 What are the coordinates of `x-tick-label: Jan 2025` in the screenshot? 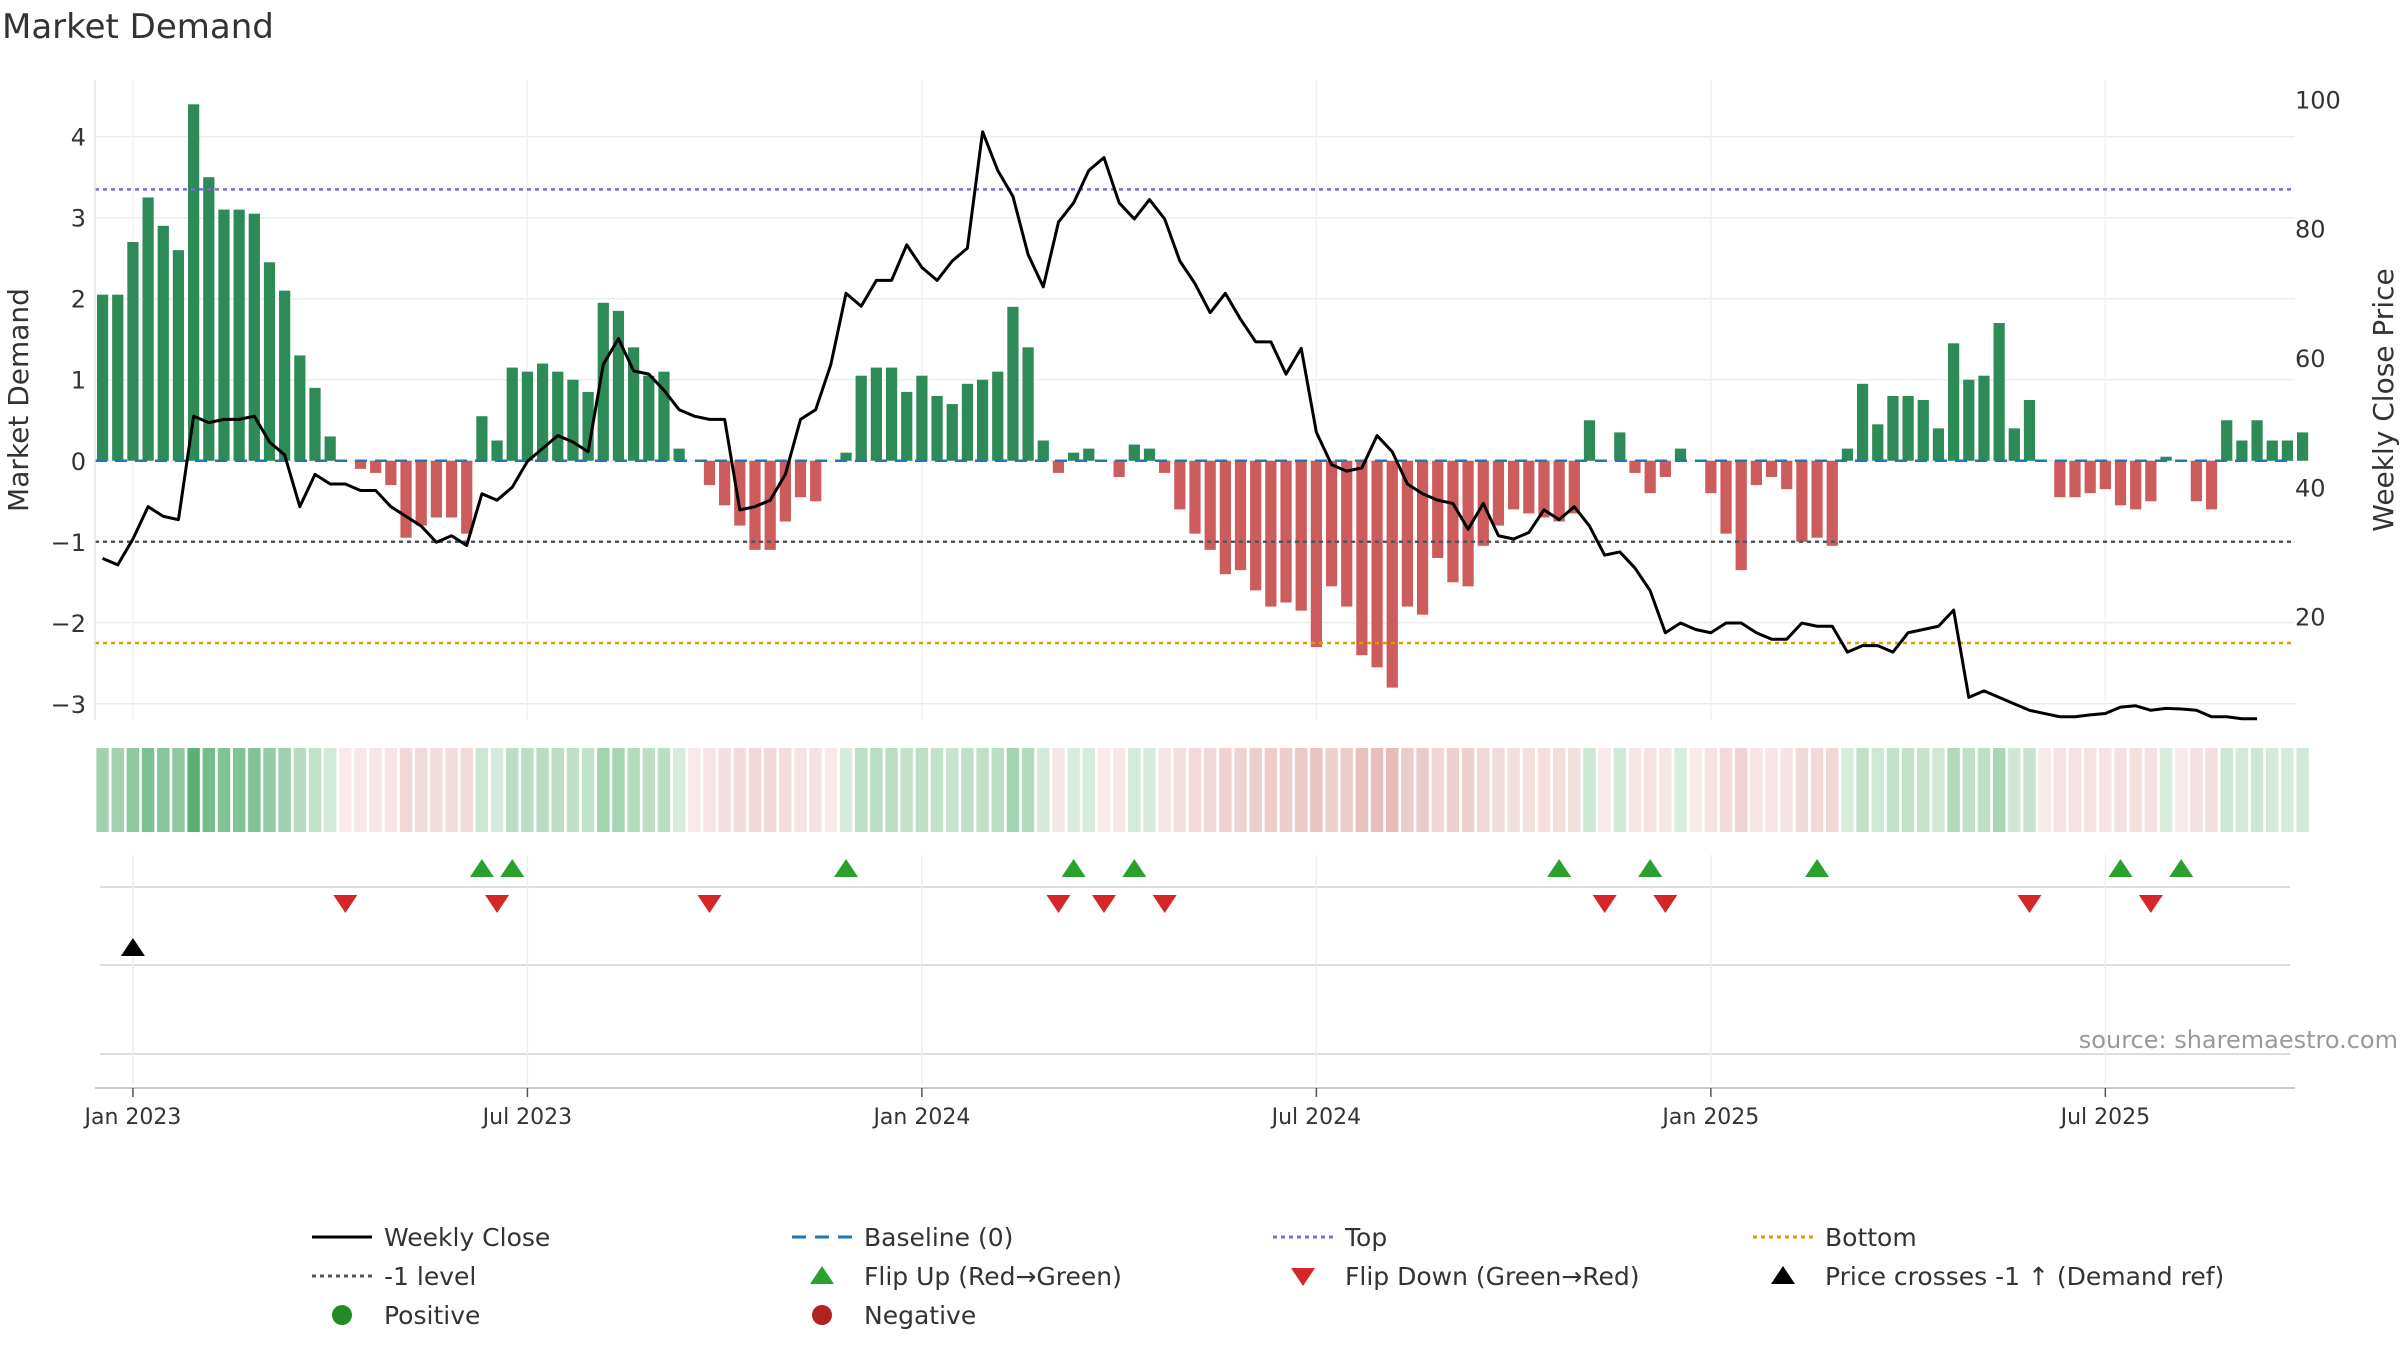 It's located at (1709, 1117).